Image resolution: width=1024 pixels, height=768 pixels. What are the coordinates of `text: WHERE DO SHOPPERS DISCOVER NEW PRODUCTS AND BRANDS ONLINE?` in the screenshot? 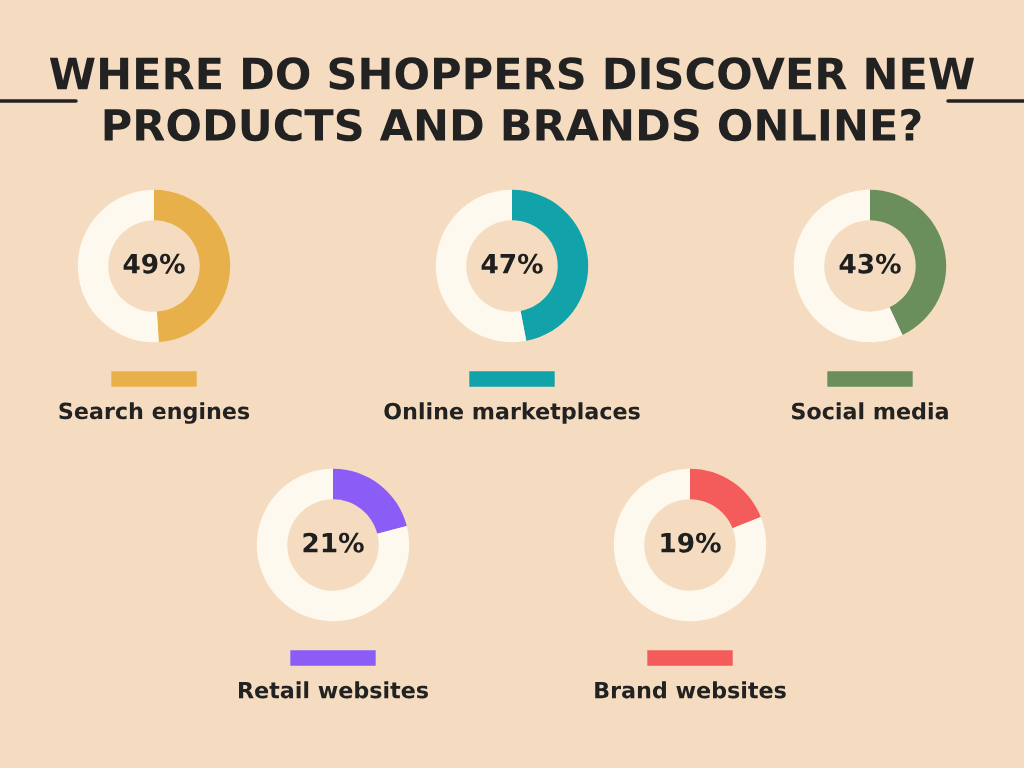 It's located at (512, 99).